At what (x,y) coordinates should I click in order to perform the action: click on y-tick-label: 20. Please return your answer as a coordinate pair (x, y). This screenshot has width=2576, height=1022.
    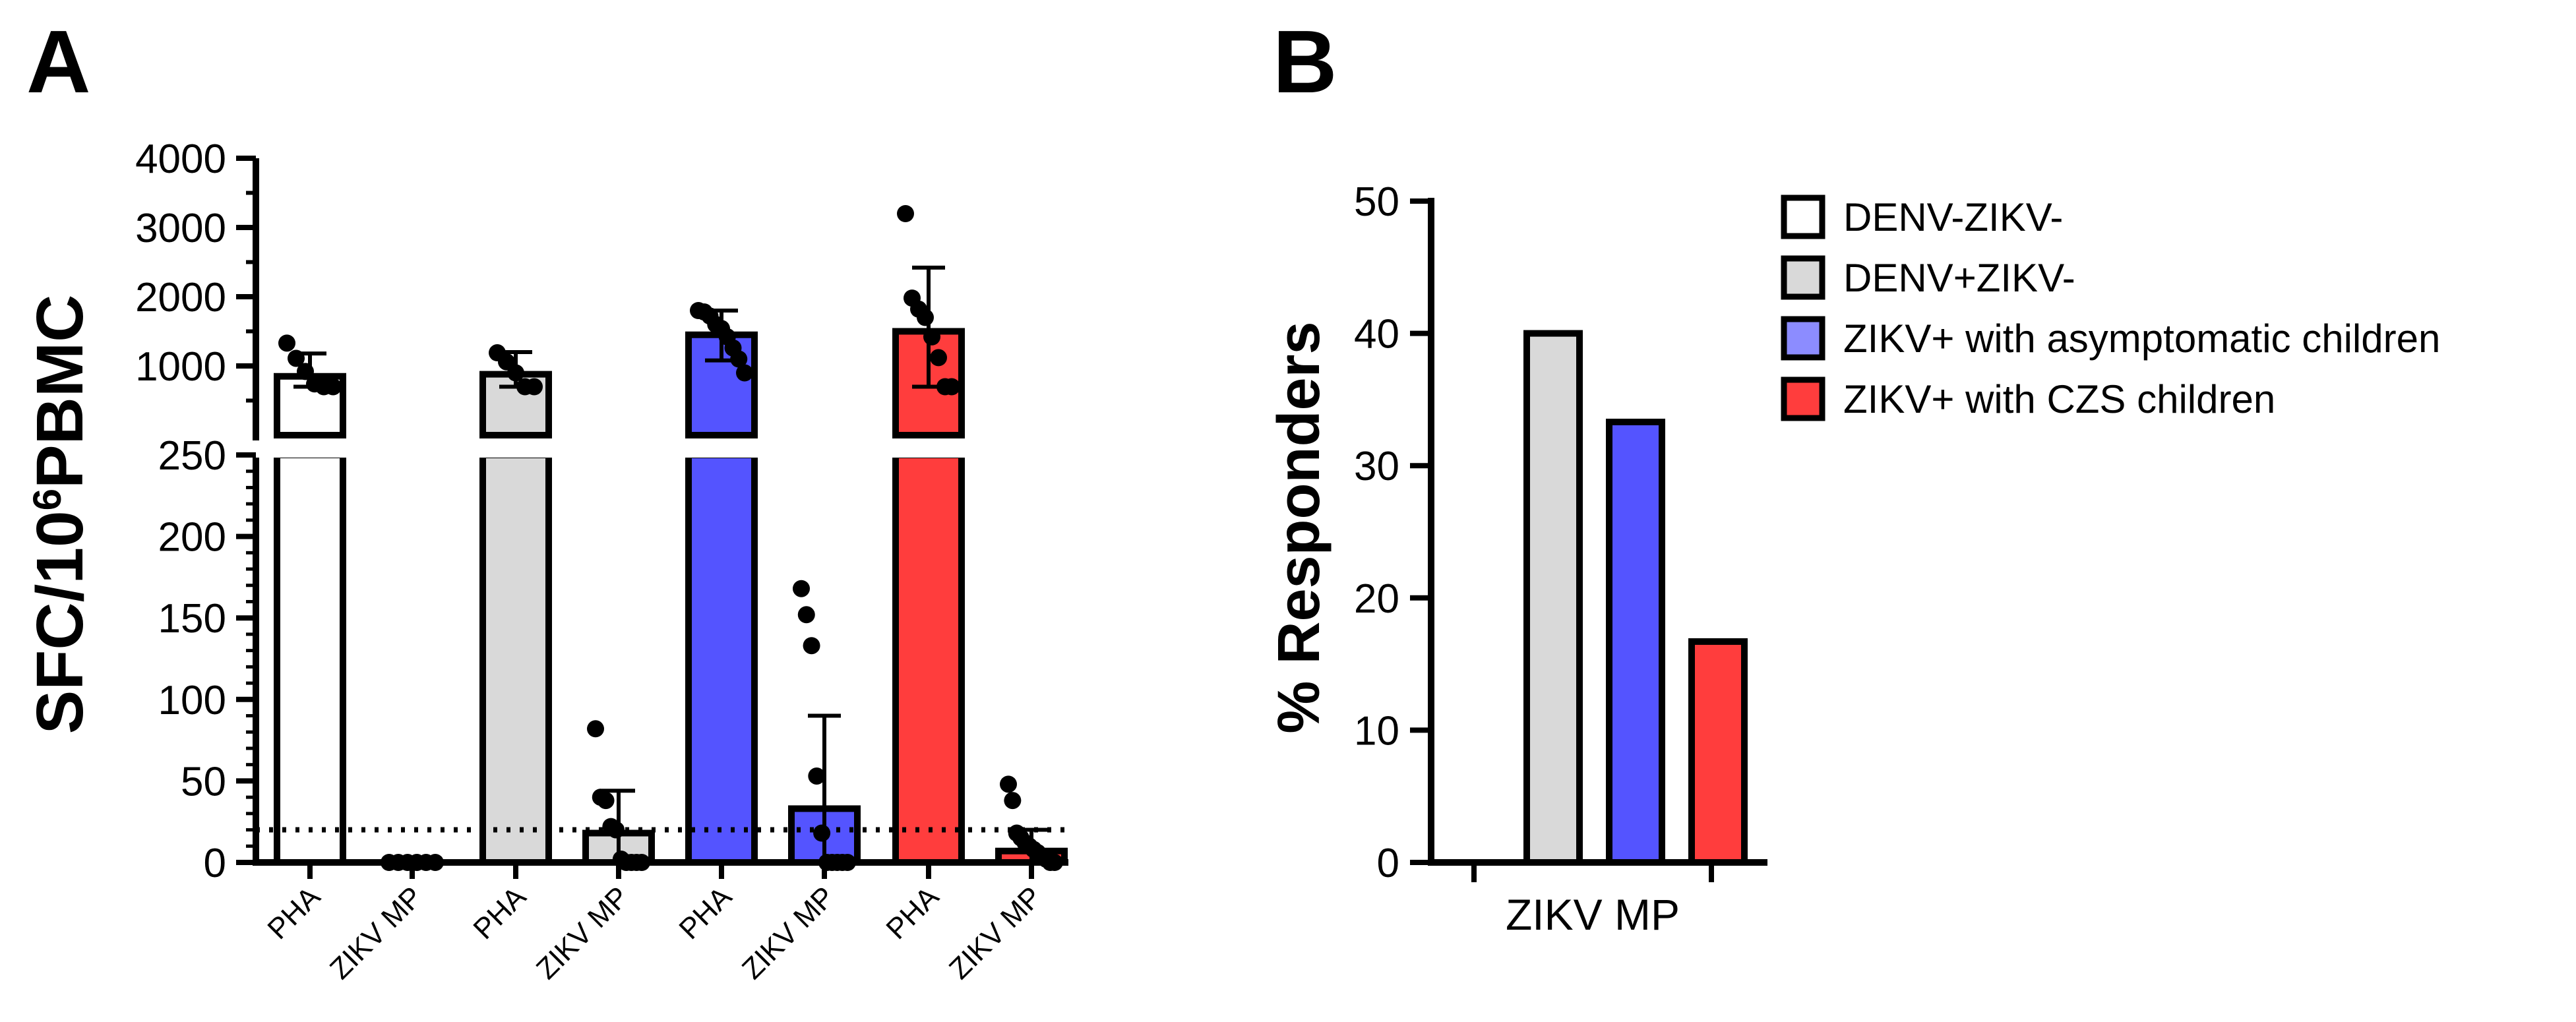
    Looking at the image, I should click on (1376, 599).